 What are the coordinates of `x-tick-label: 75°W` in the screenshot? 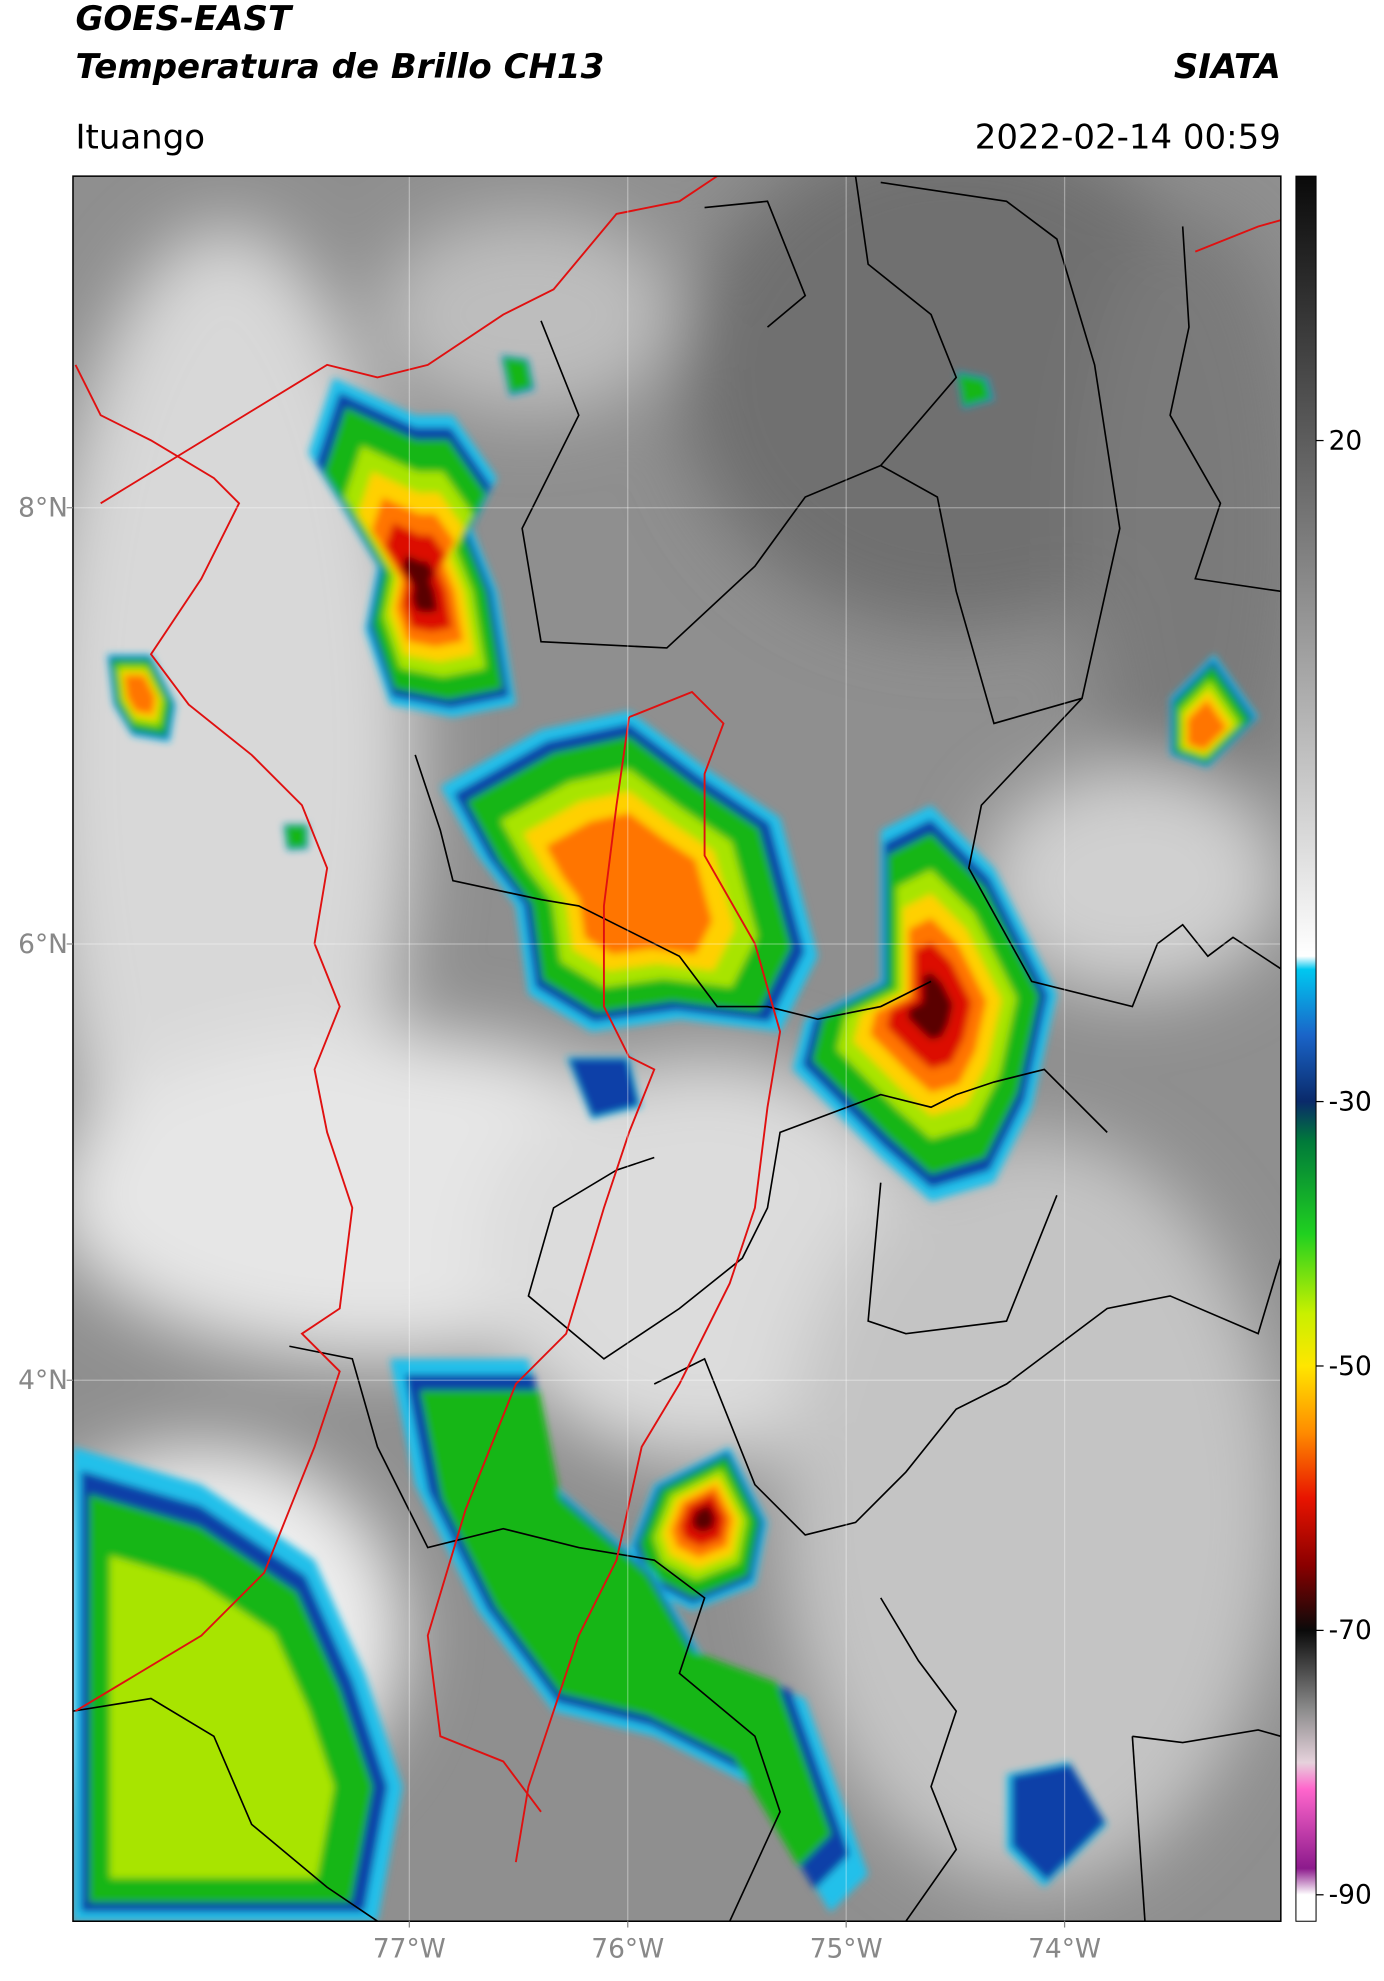 It's located at (846, 1949).